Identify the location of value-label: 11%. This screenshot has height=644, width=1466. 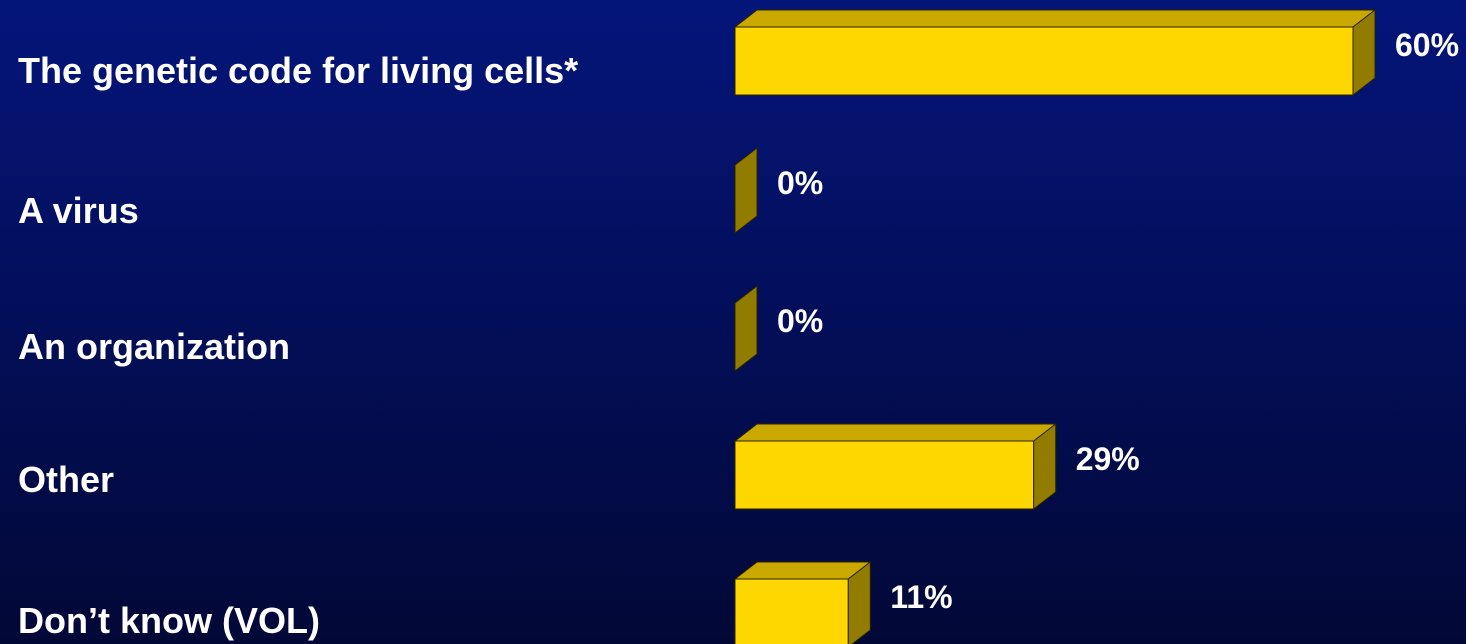
(921, 597).